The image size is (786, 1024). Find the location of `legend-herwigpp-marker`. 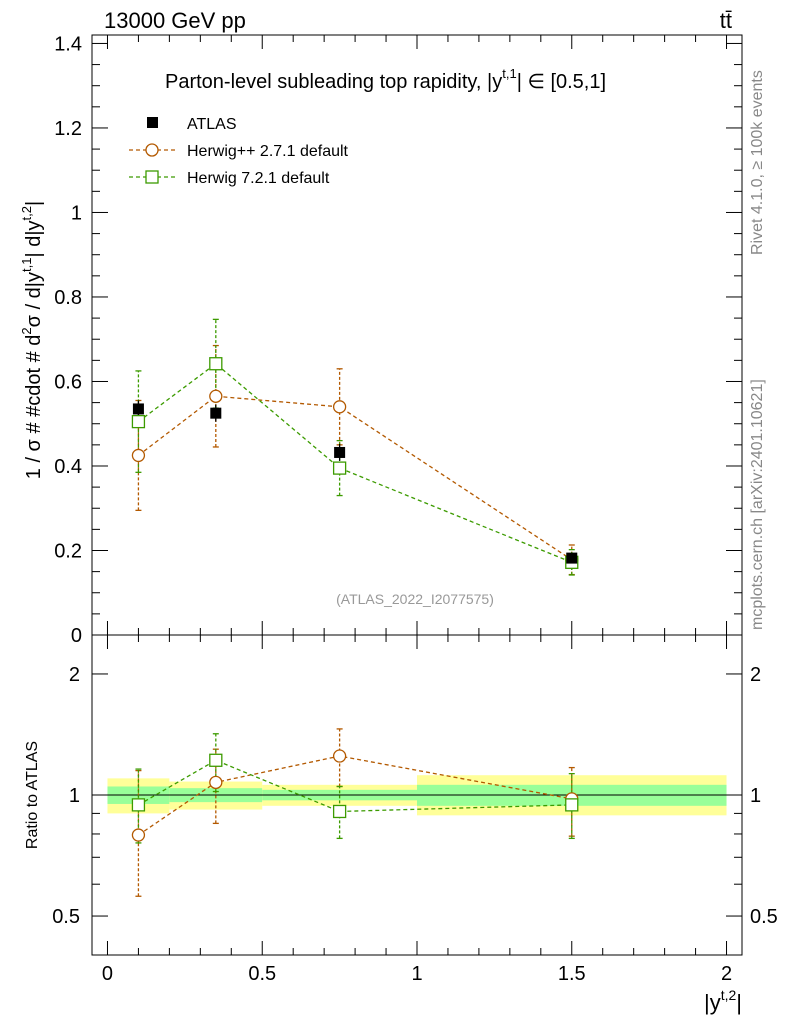

legend-herwigpp-marker is located at coordinates (152, 150).